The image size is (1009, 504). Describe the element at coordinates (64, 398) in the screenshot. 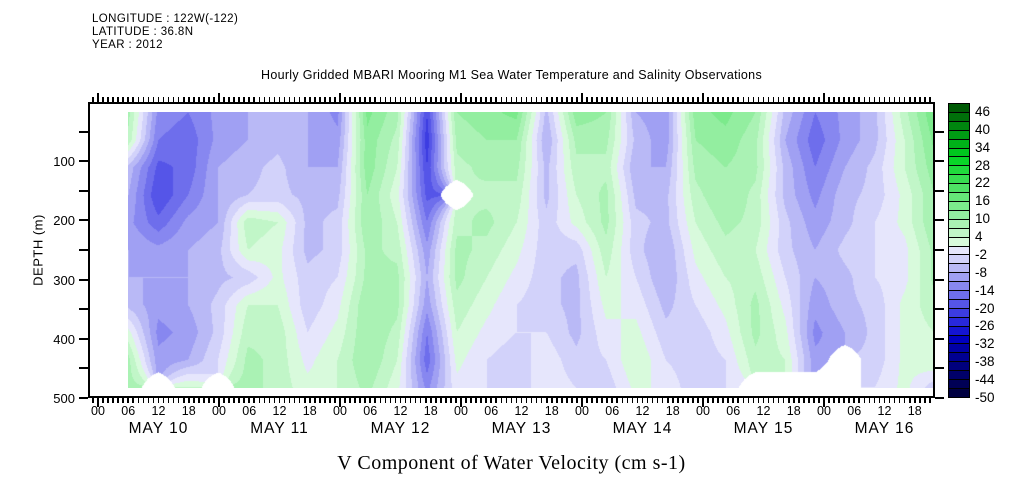

I see `y-tick-label: 500` at that location.